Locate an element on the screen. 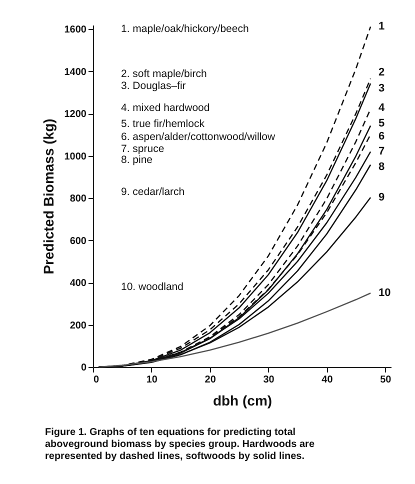 The image size is (415, 484). y-tick-label: 200 is located at coordinates (78, 326).